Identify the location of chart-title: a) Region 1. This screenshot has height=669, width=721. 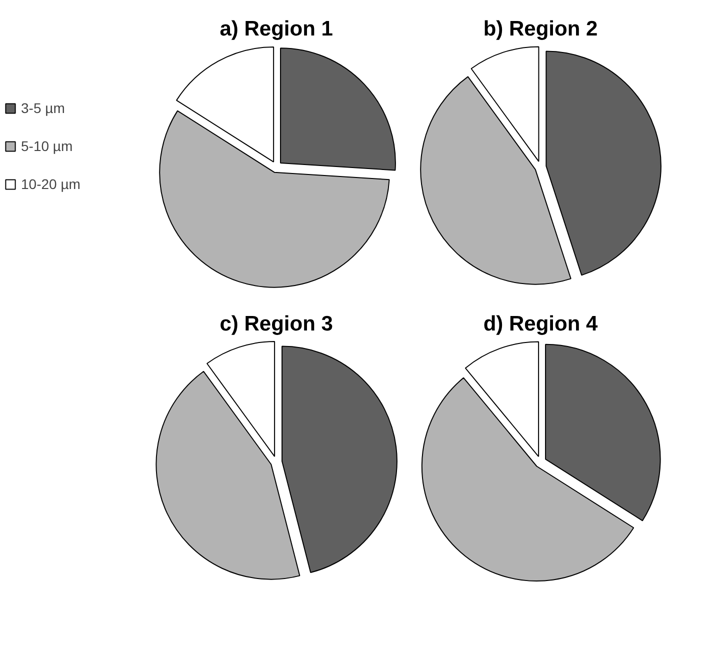
(277, 29).